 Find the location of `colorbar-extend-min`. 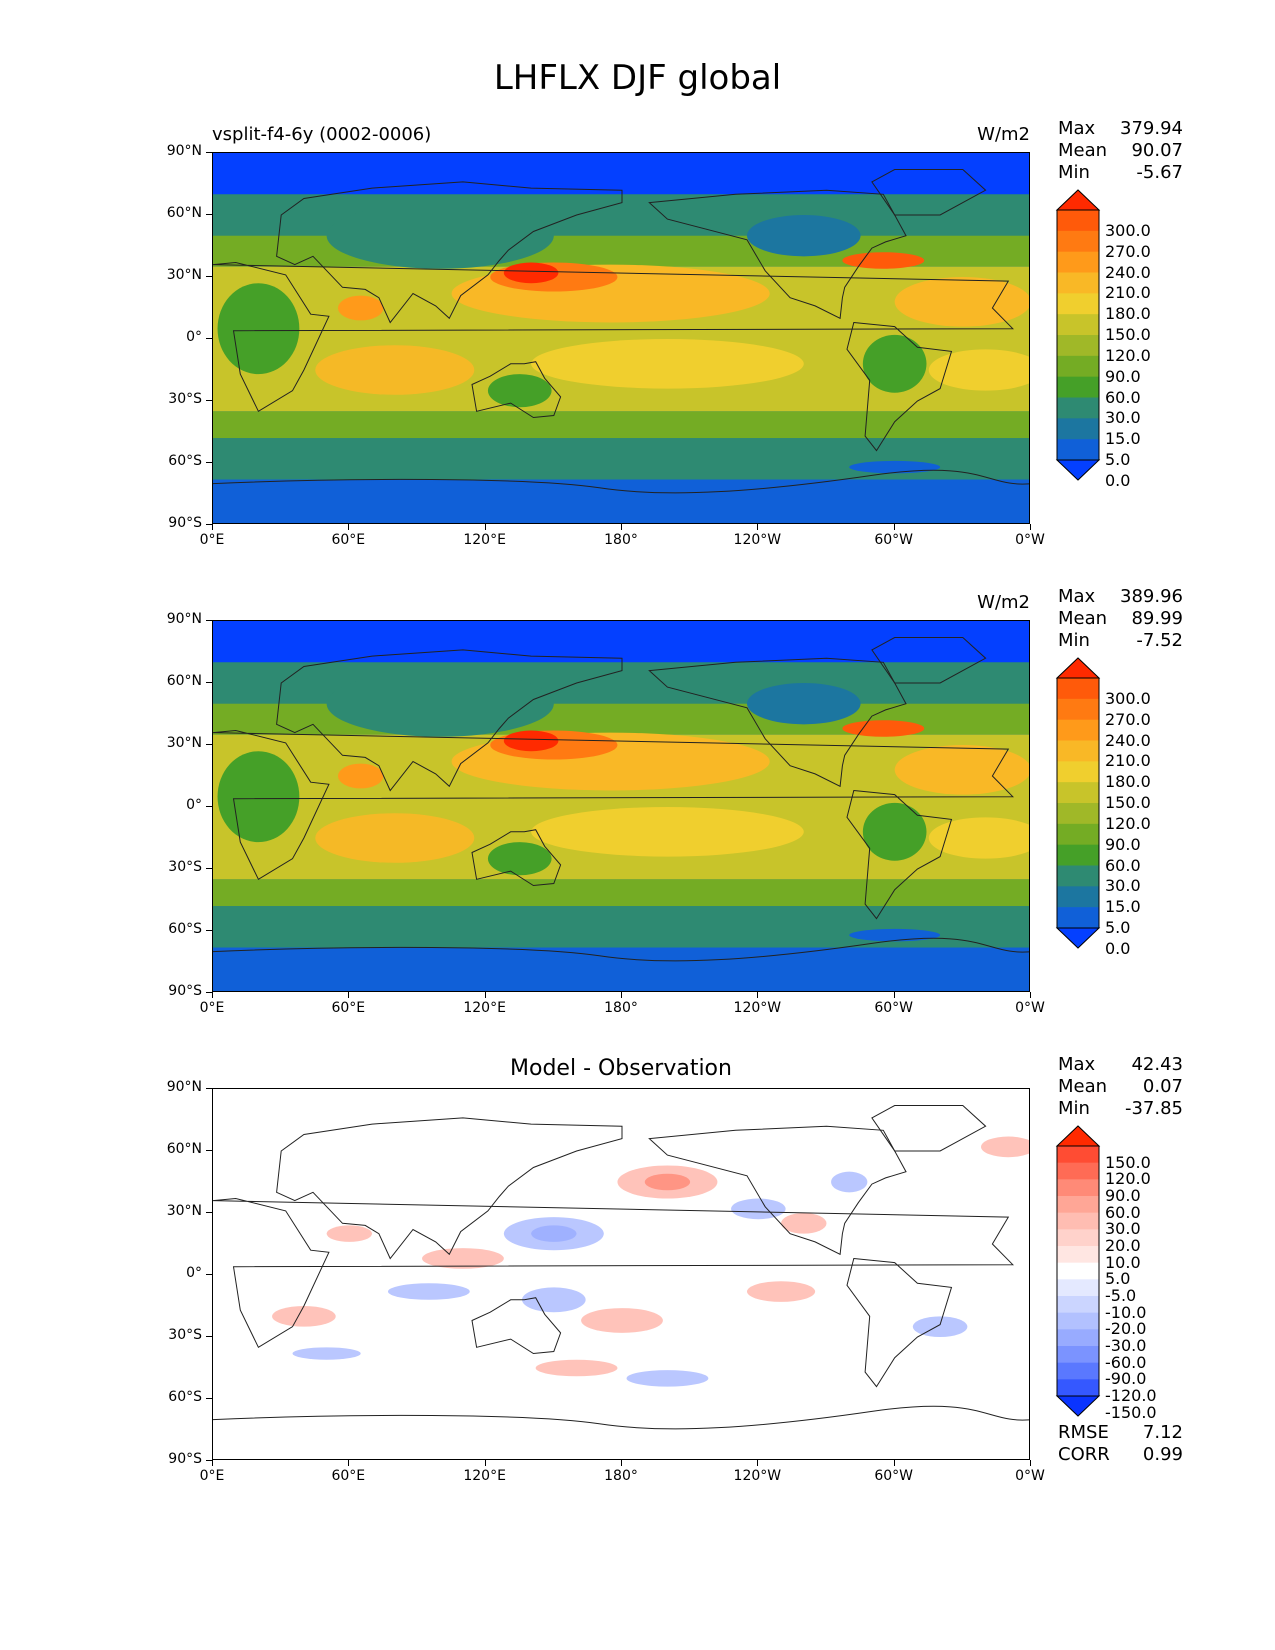

colorbar-extend-min is located at coordinates (1078, 1406).